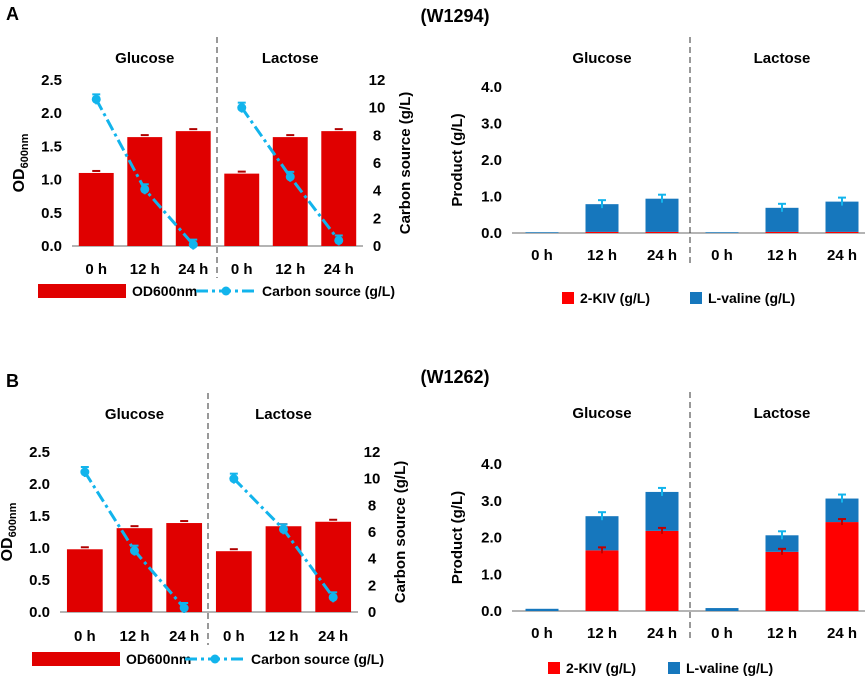 This screenshot has width=865, height=676. Describe the element at coordinates (491, 197) in the screenshot. I see `y-tick-label: 1.0` at that location.